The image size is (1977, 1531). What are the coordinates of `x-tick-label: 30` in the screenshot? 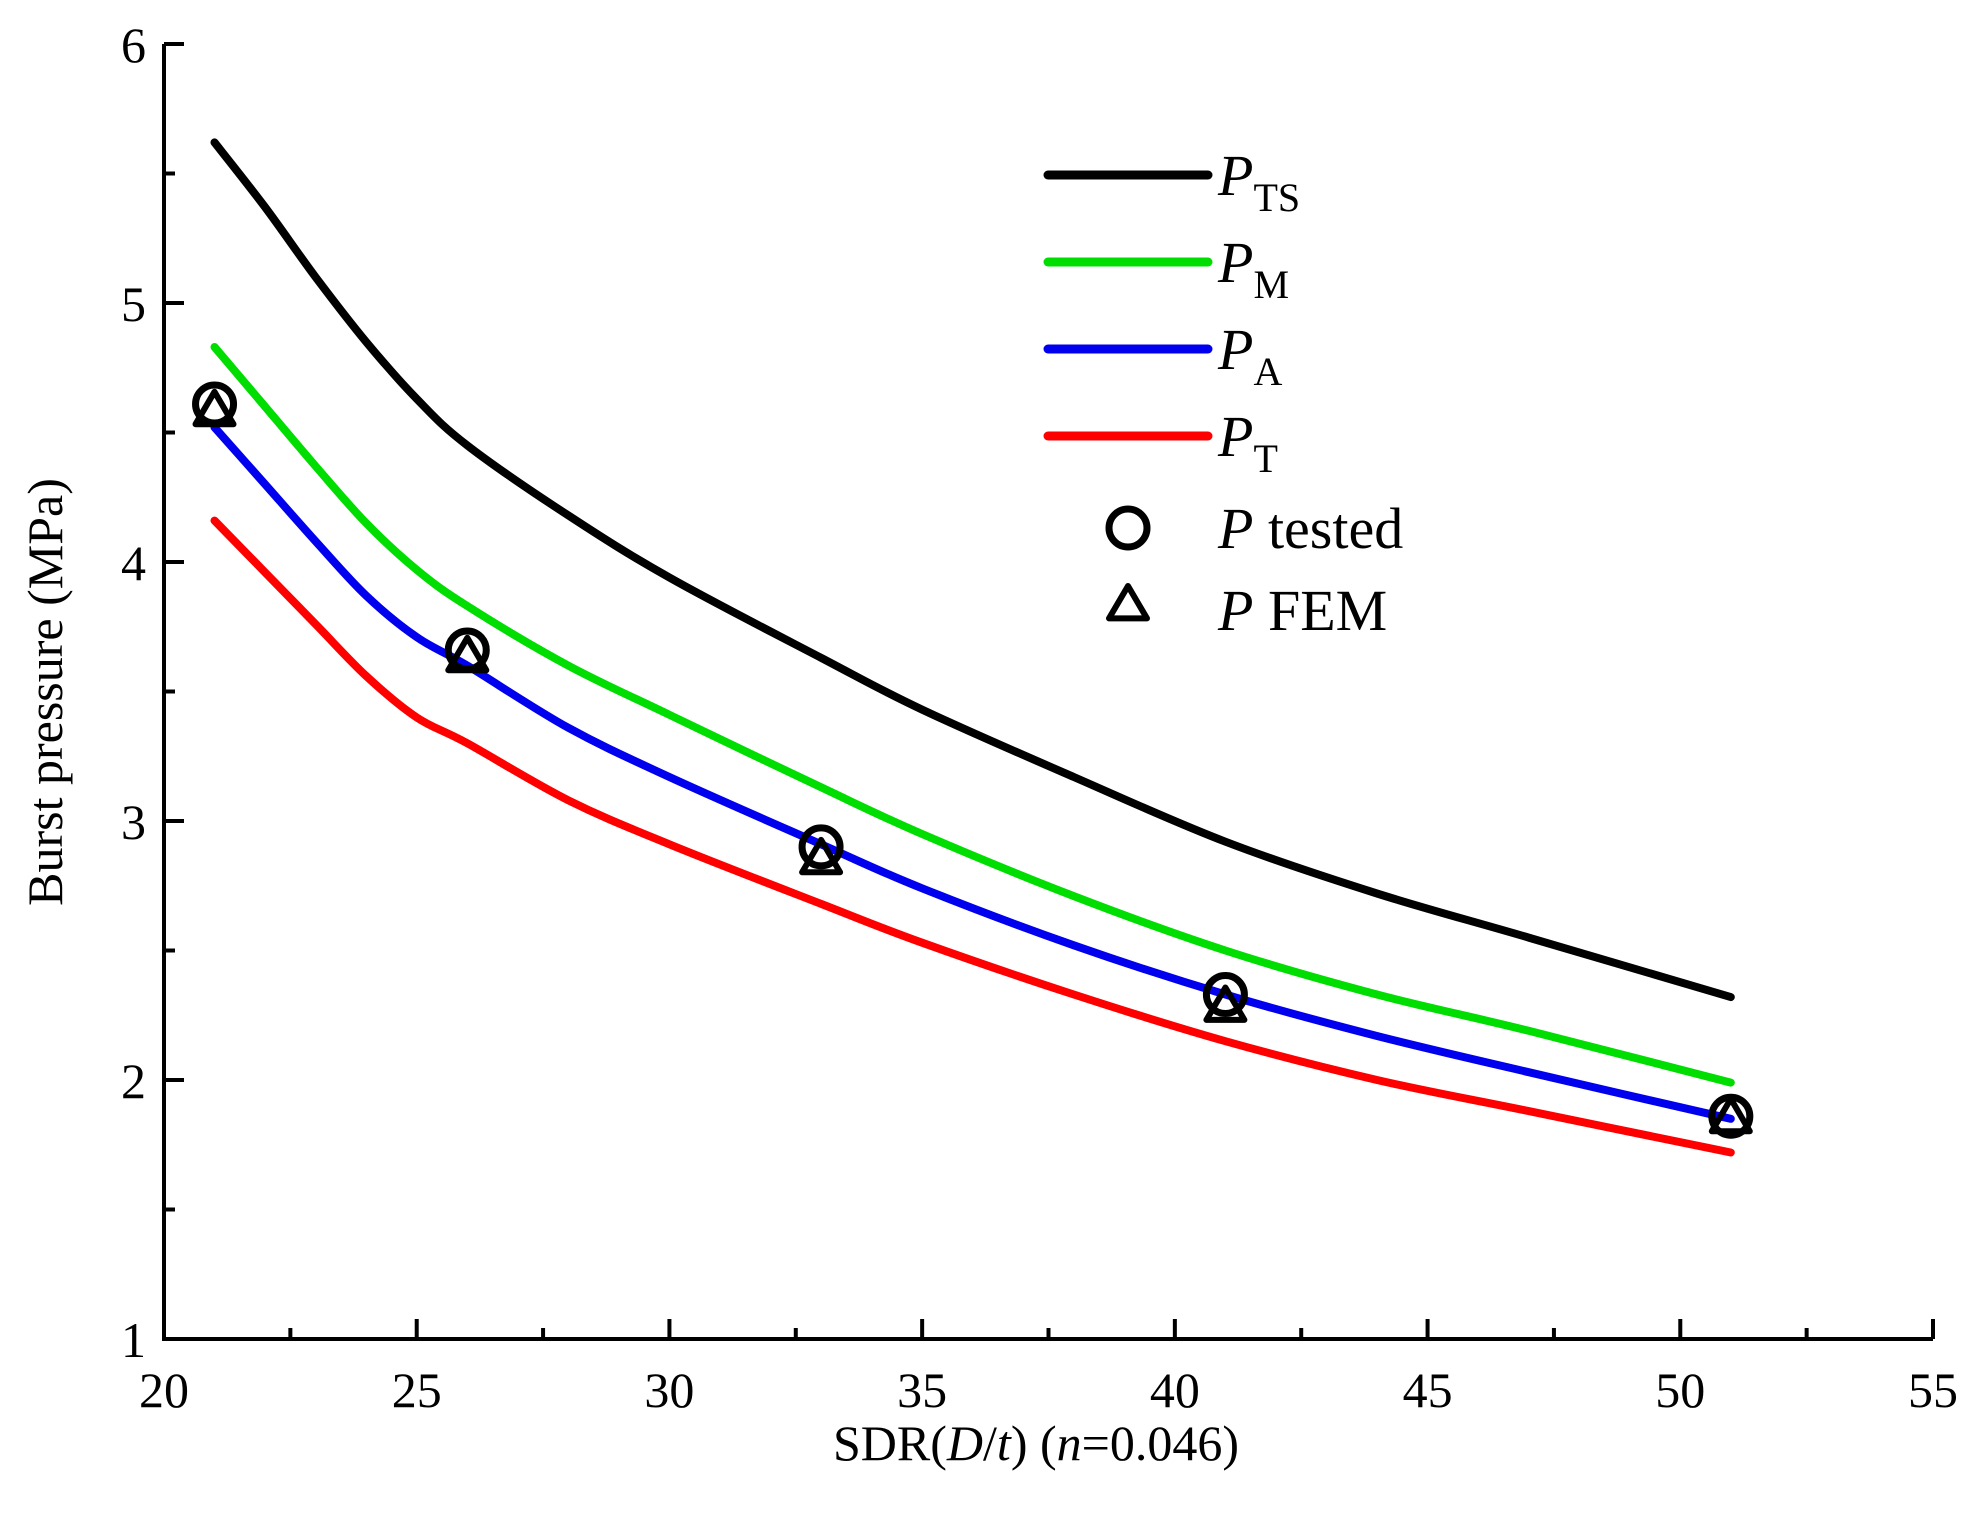 It's located at (669, 1390).